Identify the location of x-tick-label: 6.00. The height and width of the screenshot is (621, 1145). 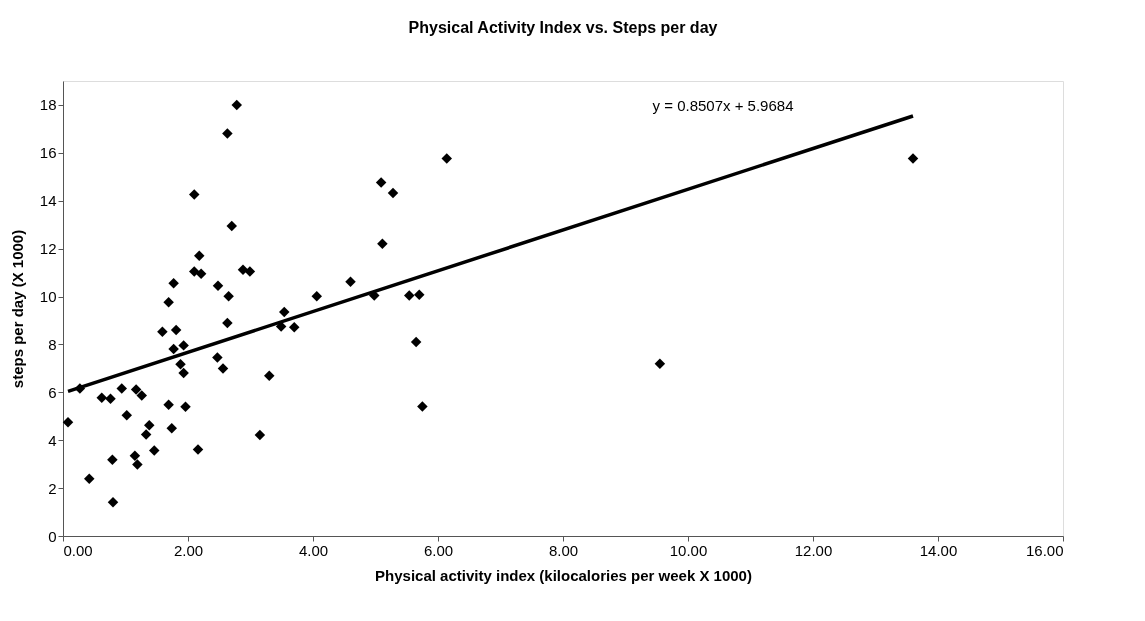
(438, 550).